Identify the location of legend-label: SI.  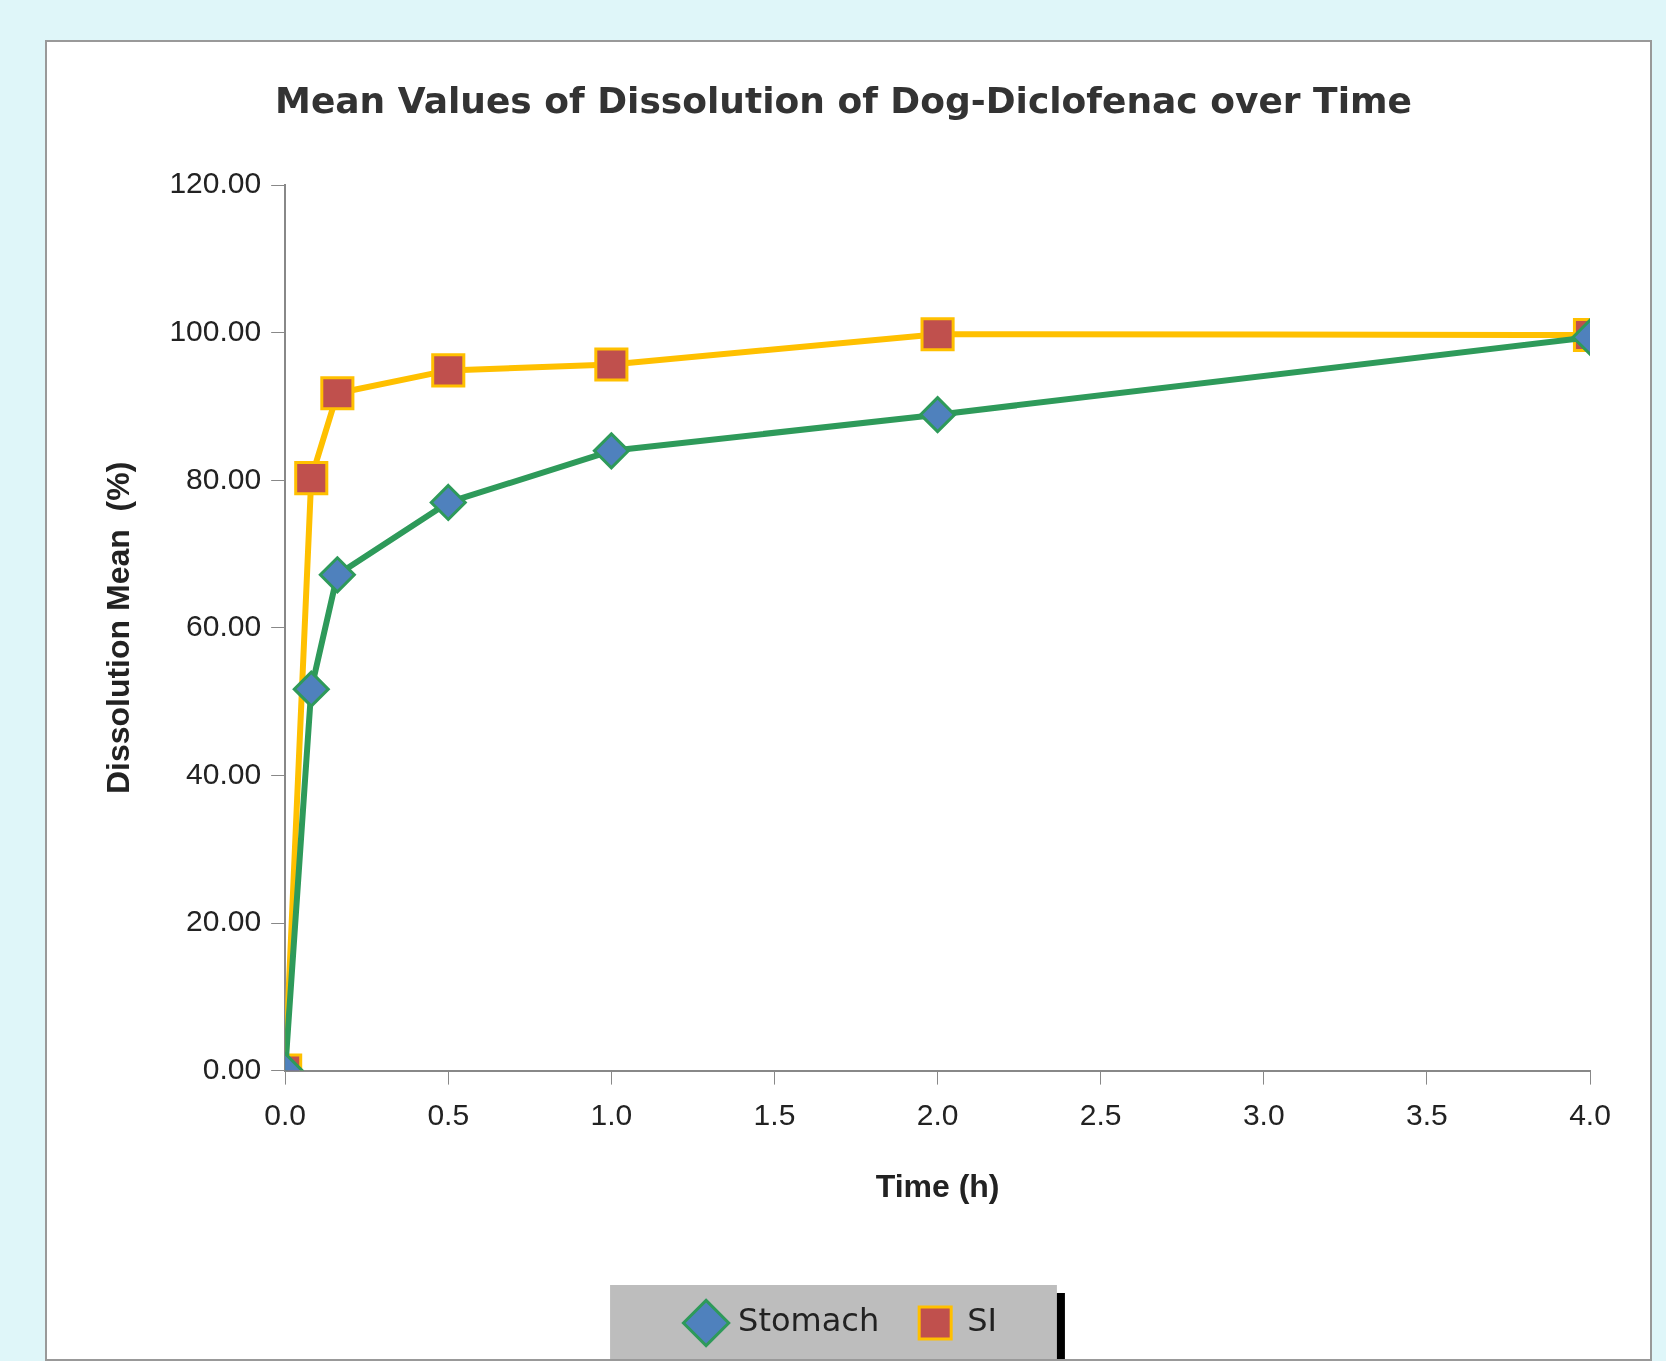
(982, 1320).